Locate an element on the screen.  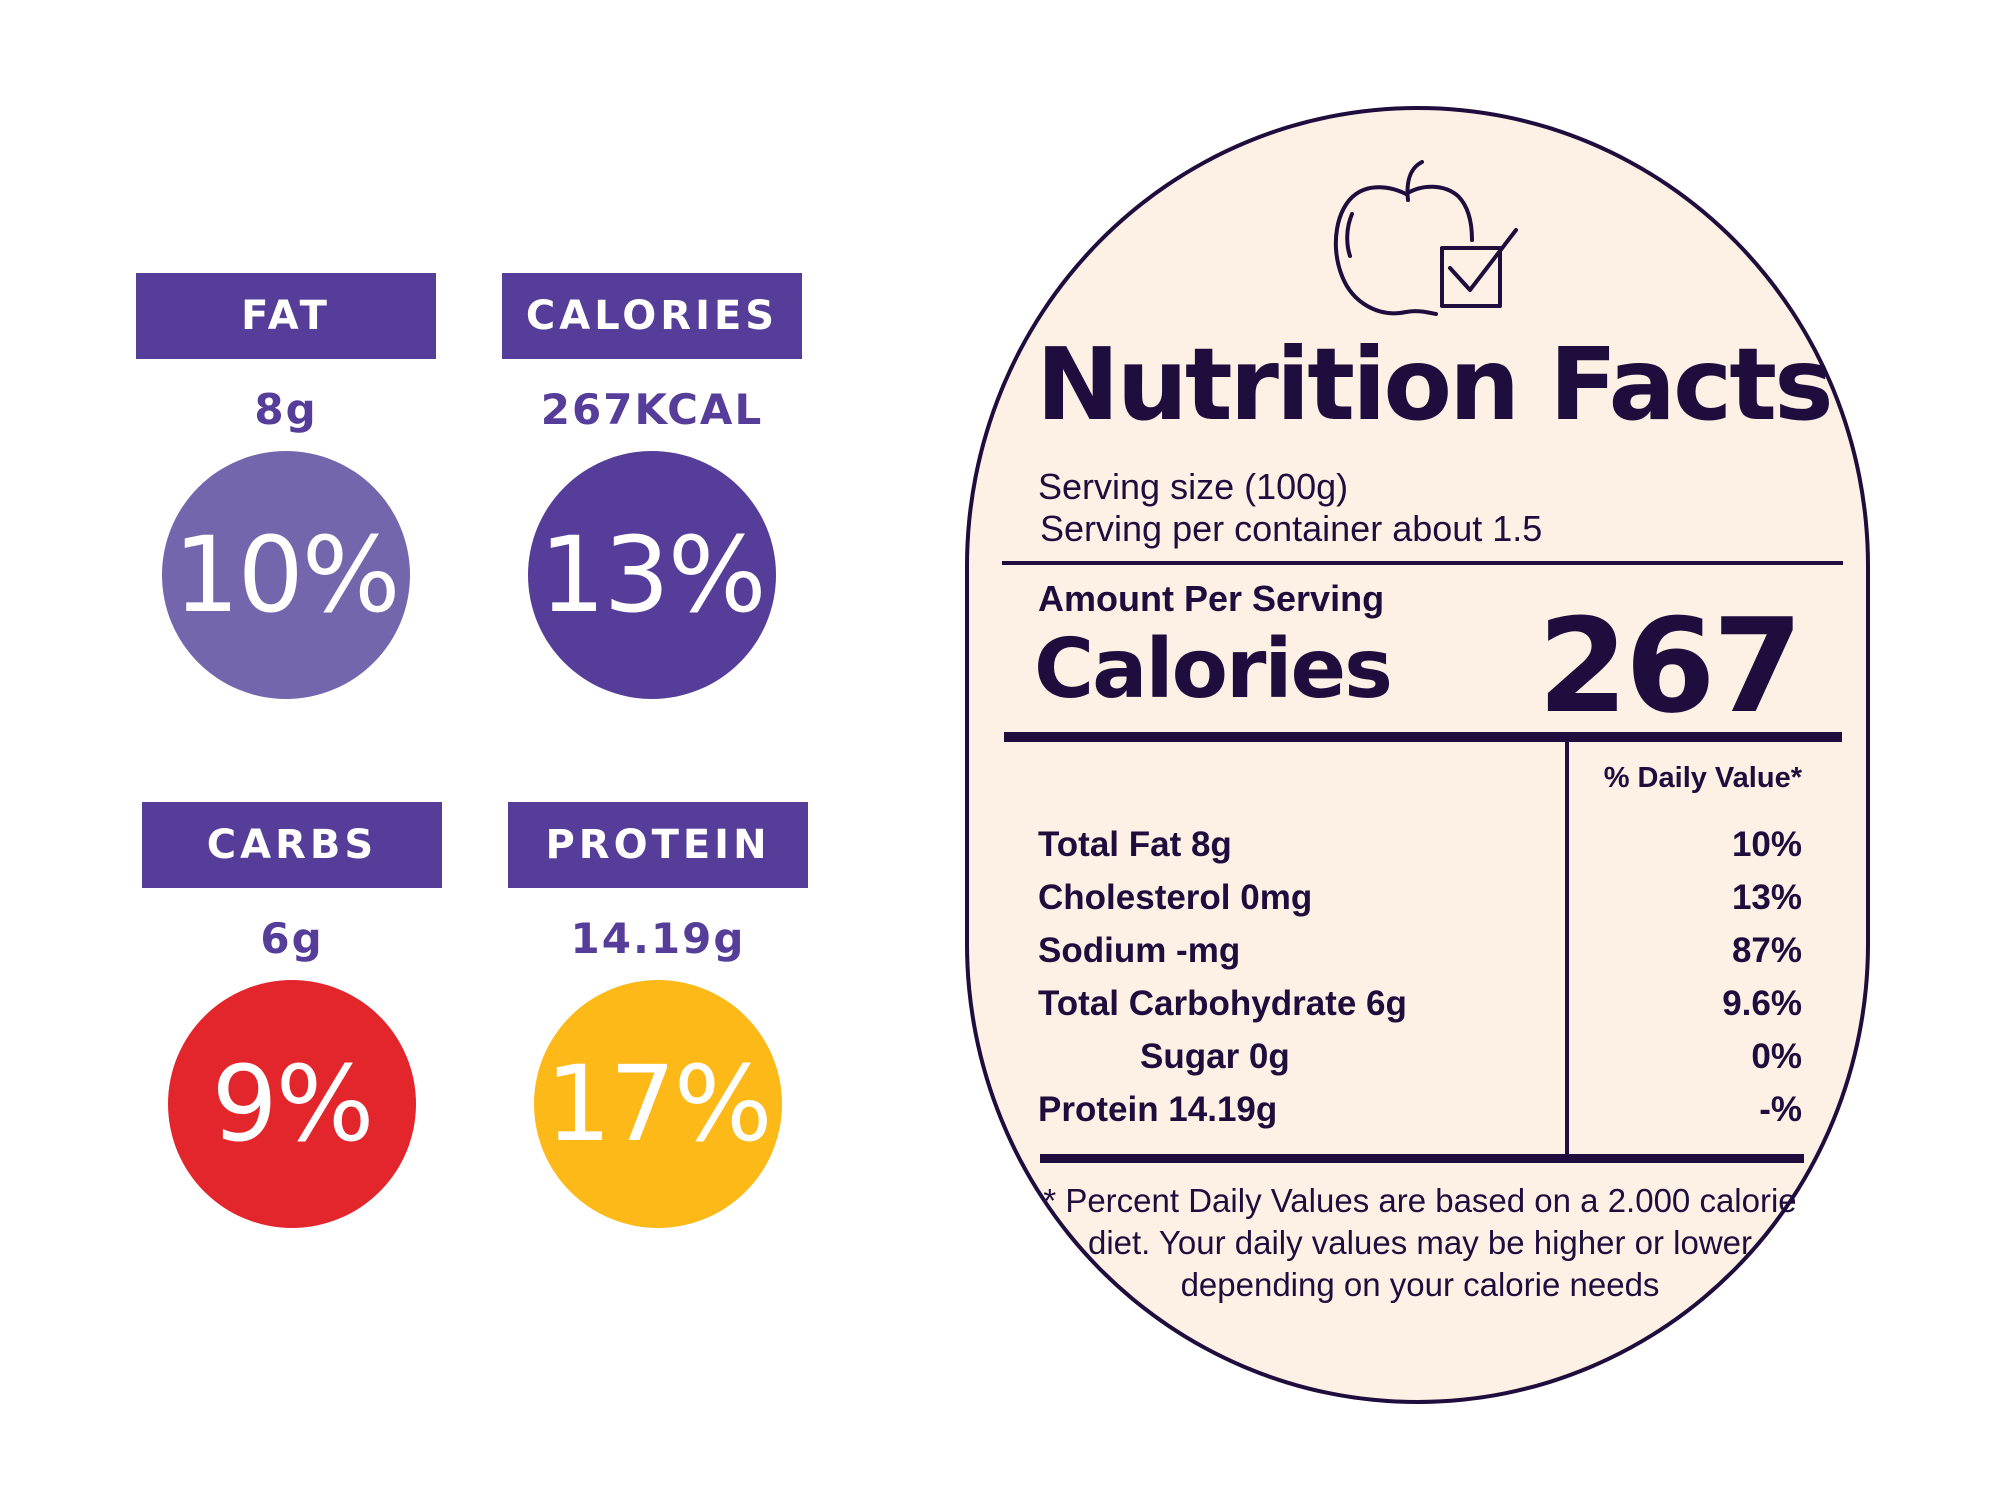
nutrient-name: Total Carbohydrate 6g is located at coordinates (1222, 1003).